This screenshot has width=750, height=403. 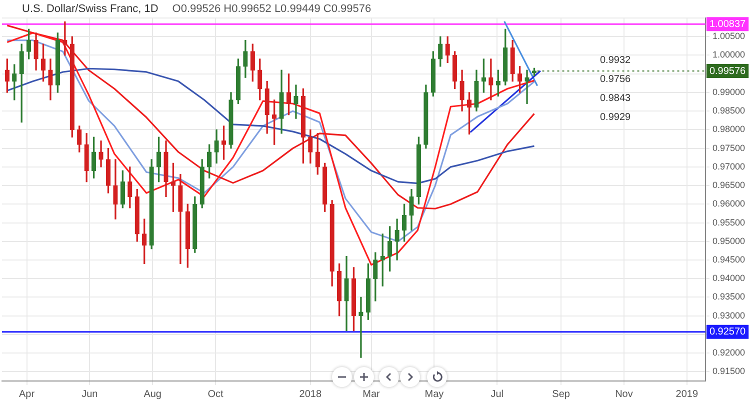 I want to click on annotation: 0.99576, so click(x=727, y=71).